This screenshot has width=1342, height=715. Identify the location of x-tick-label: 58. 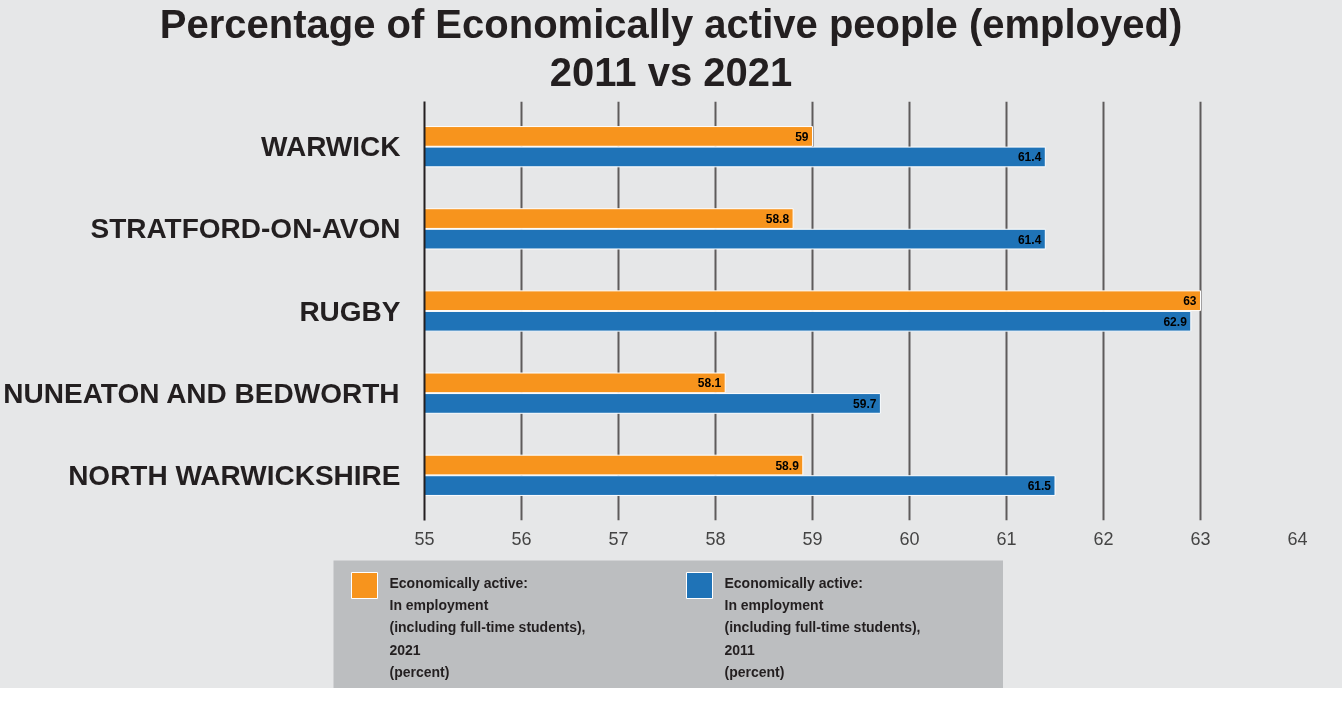
(715, 538).